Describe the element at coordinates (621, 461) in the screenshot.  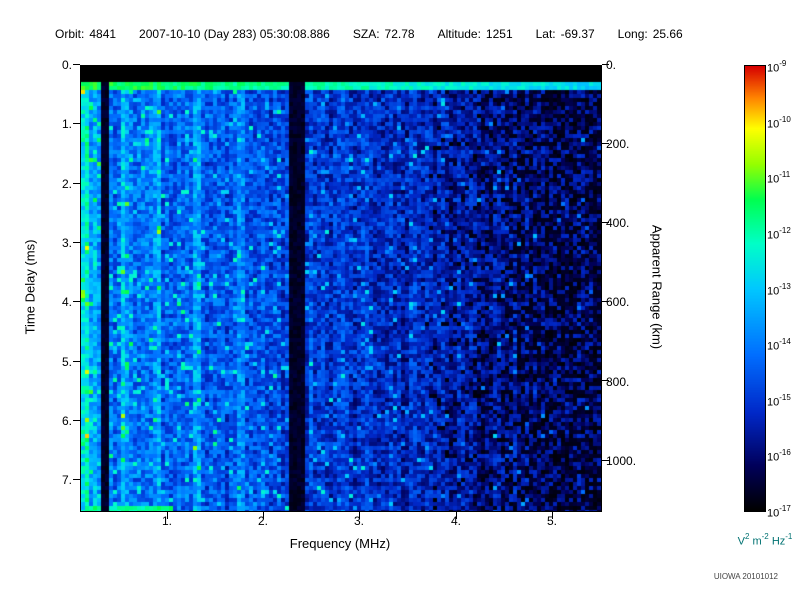
I see `rtick-label: 1000.` at that location.